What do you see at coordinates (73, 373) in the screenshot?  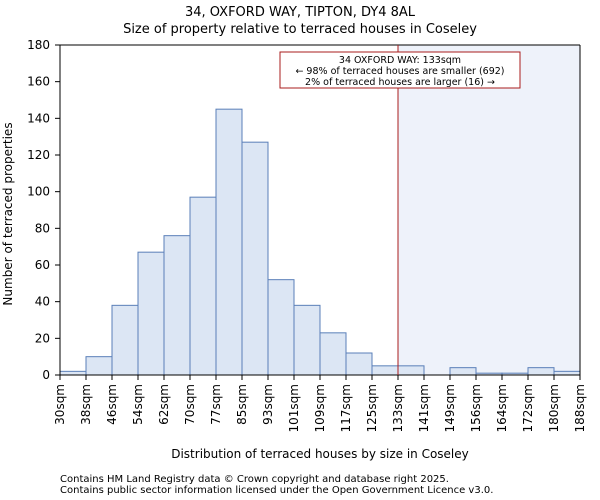 I see `bar-30sqm` at bounding box center [73, 373].